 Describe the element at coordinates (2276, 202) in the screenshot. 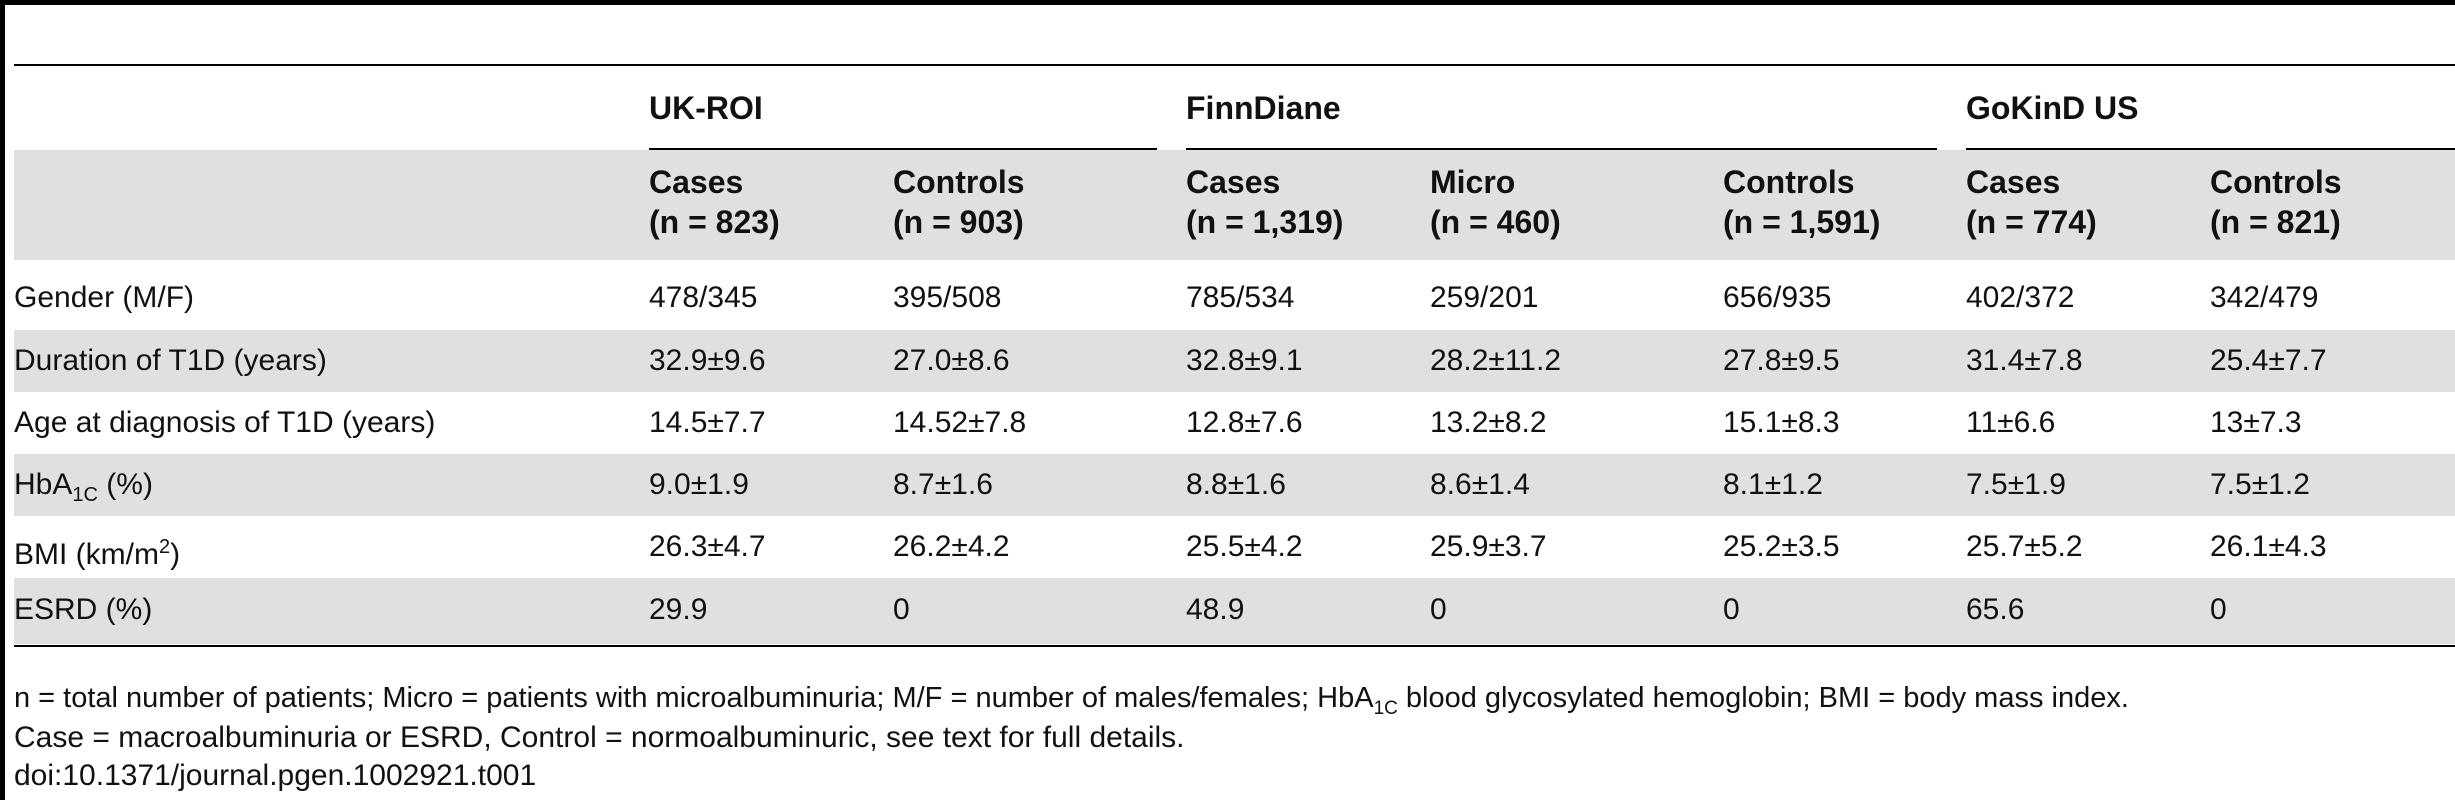

I see `column-header: Controls (n = 821)` at that location.